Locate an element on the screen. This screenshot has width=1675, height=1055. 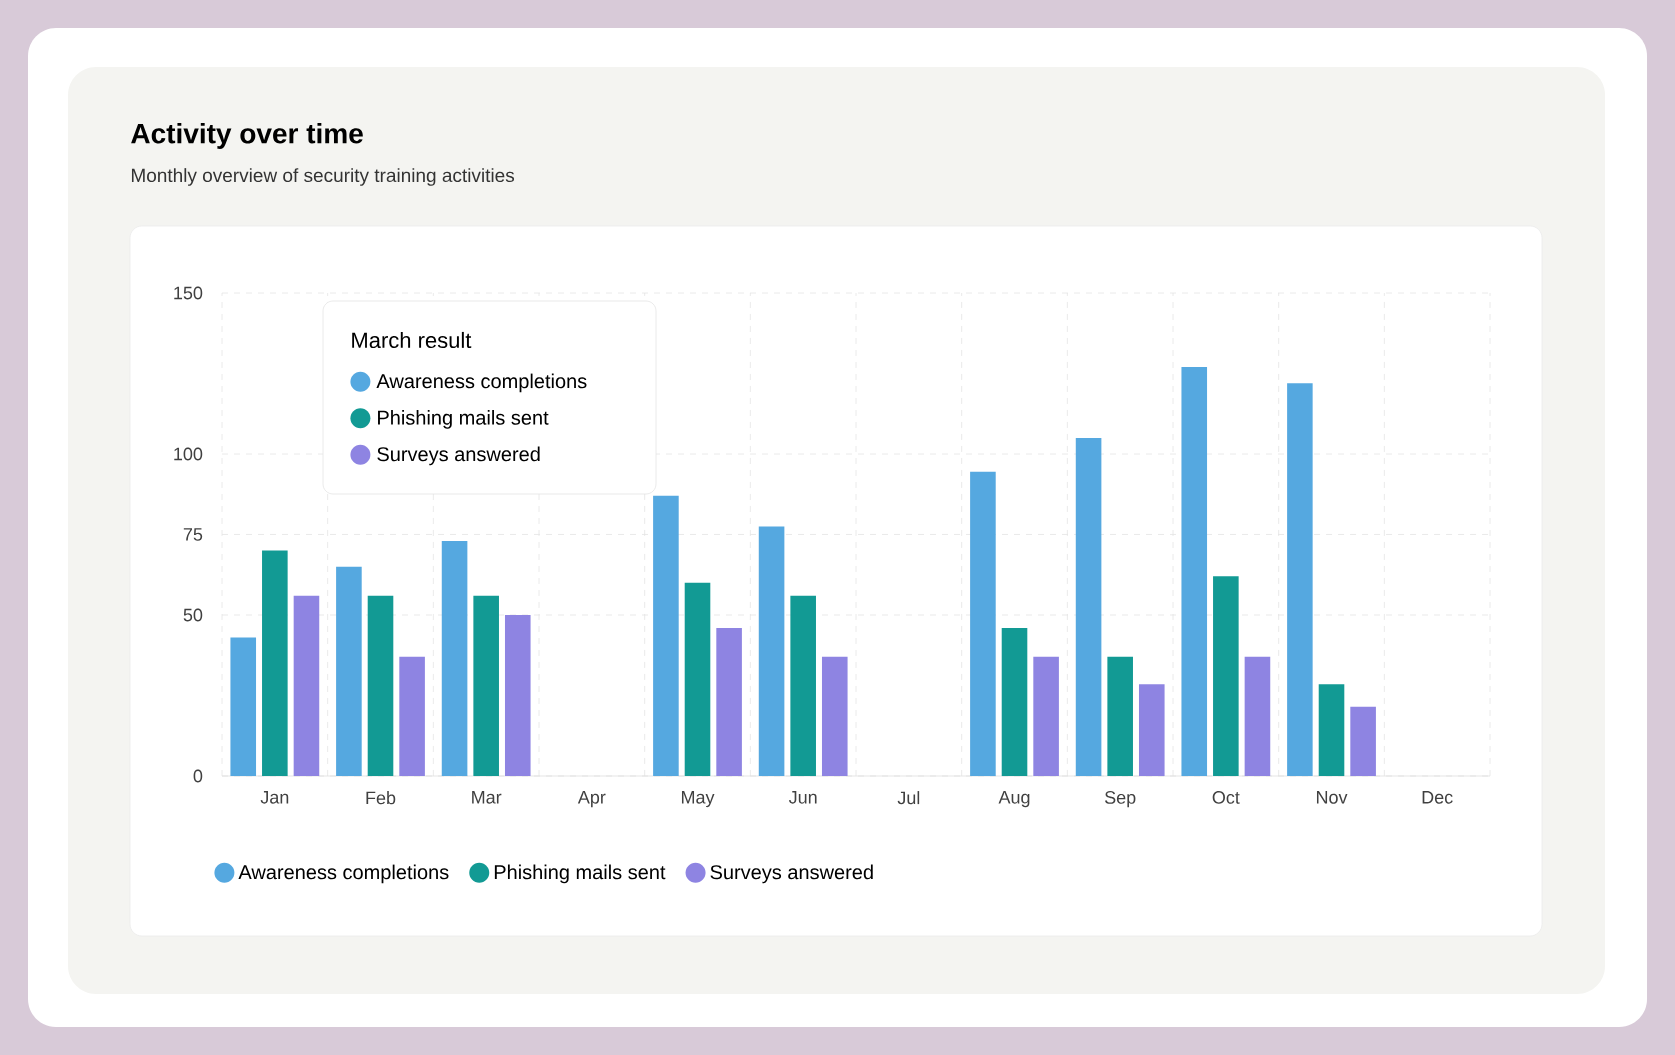
x-tick-label: Nov is located at coordinates (1332, 797).